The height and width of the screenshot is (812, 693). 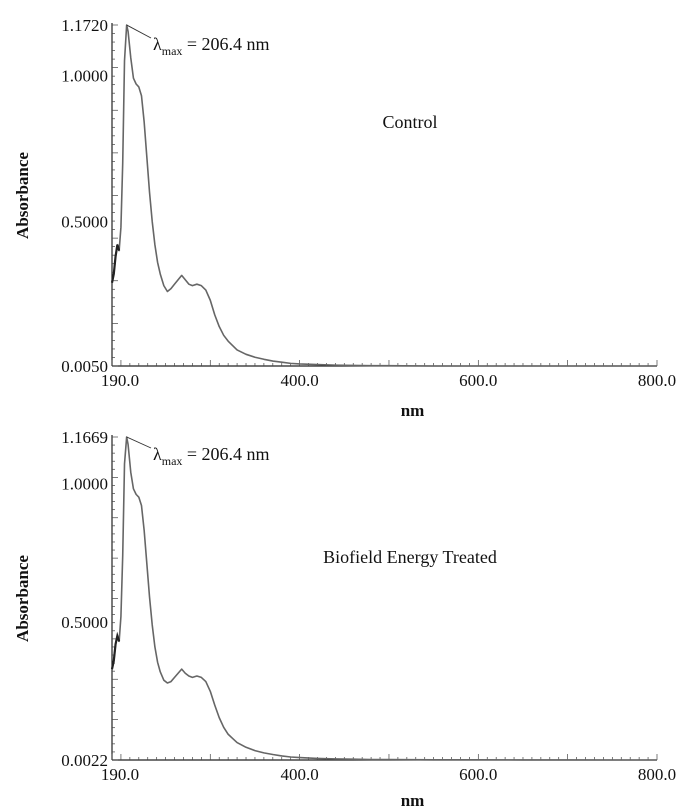 What do you see at coordinates (84, 437) in the screenshot?
I see `y-tick-label: 1.1669` at bounding box center [84, 437].